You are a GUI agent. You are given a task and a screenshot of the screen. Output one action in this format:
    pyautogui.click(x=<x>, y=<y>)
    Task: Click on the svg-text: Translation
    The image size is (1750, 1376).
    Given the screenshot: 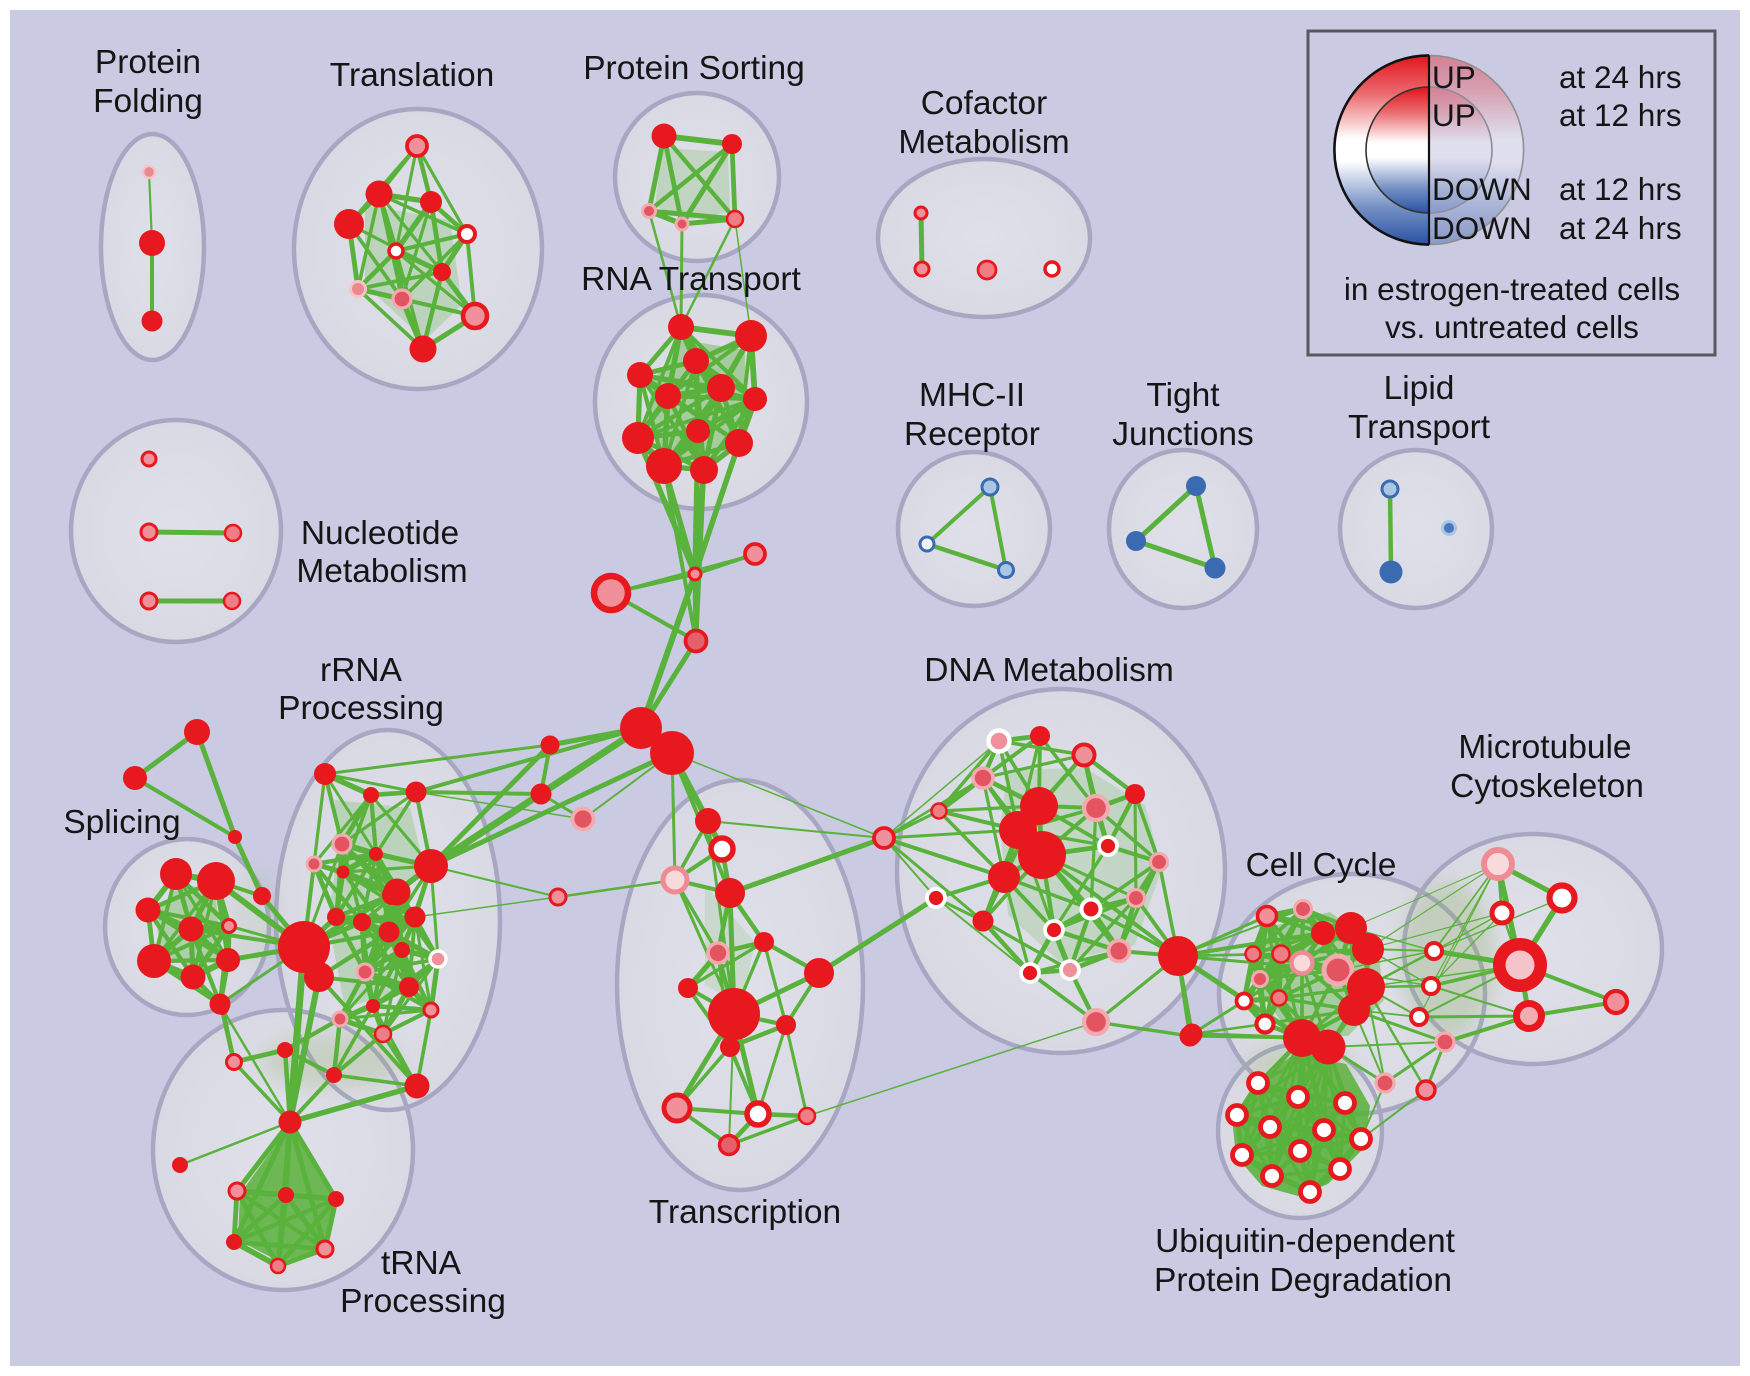 What is the action you would take?
    pyautogui.click(x=412, y=75)
    